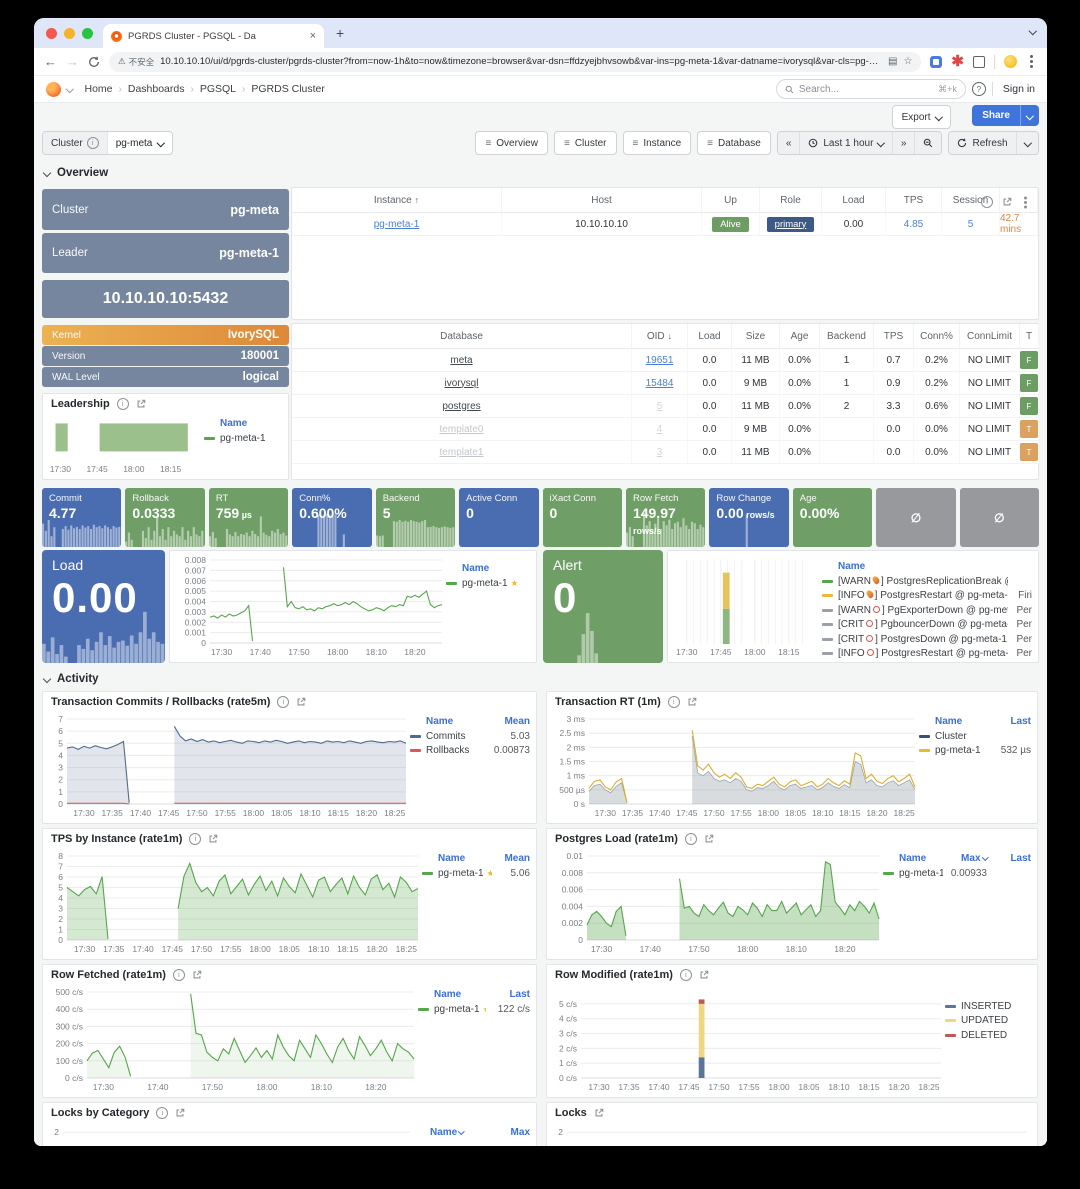  I want to click on share-button: Share, so click(996, 115).